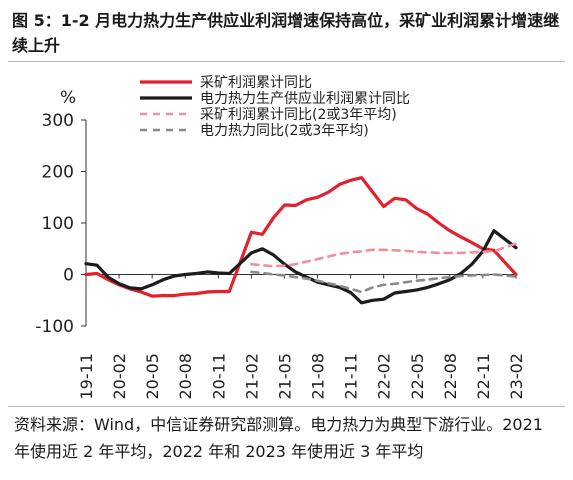 The height and width of the screenshot is (480, 573). What do you see at coordinates (68, 98) in the screenshot?
I see `y-axis-unit-label: %` at bounding box center [68, 98].